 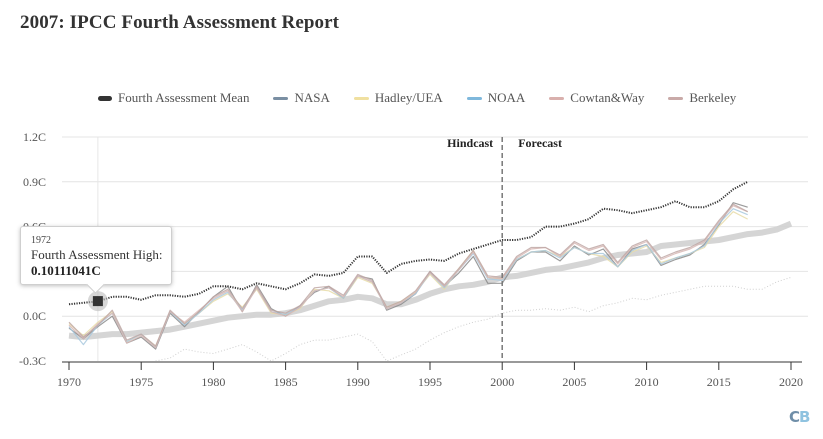 I want to click on logo-b: B, so click(x=804, y=417).